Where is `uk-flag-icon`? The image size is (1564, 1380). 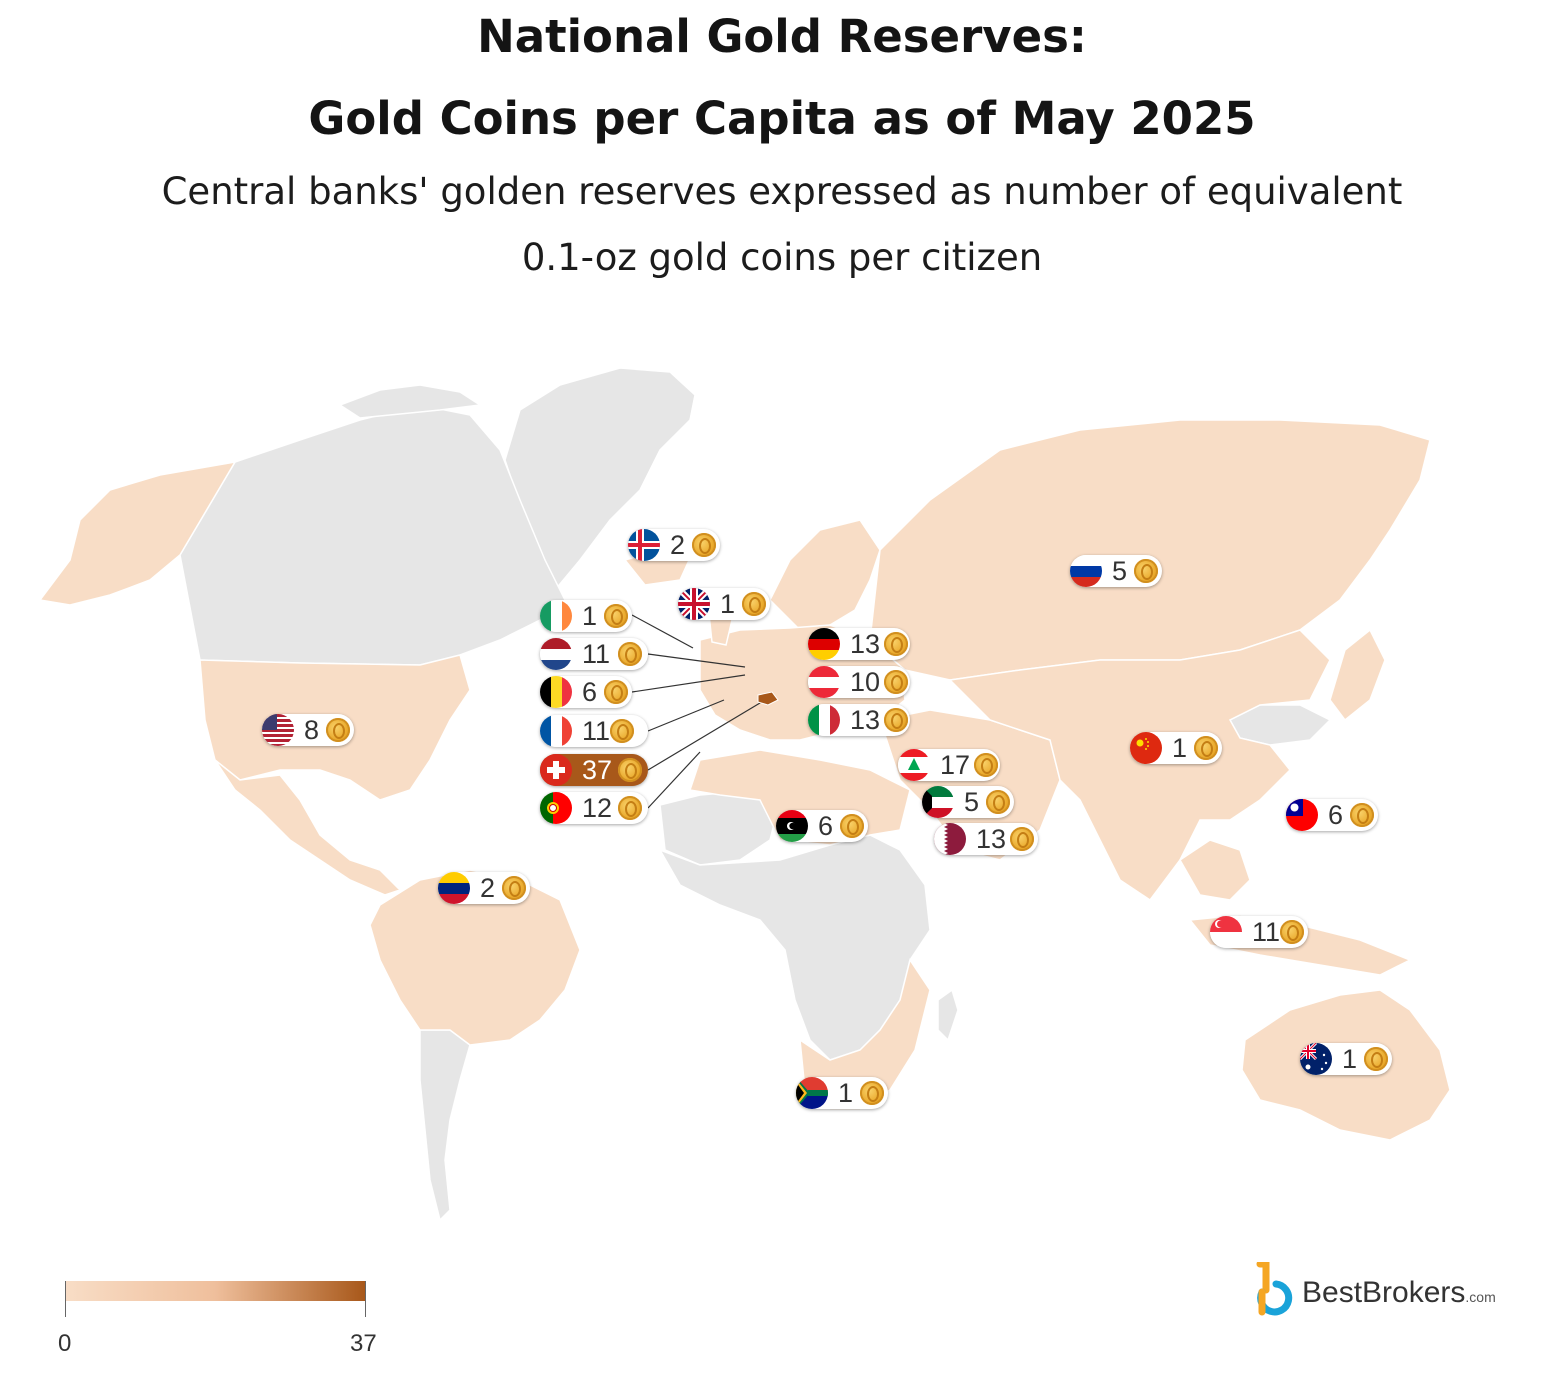 uk-flag-icon is located at coordinates (694, 604).